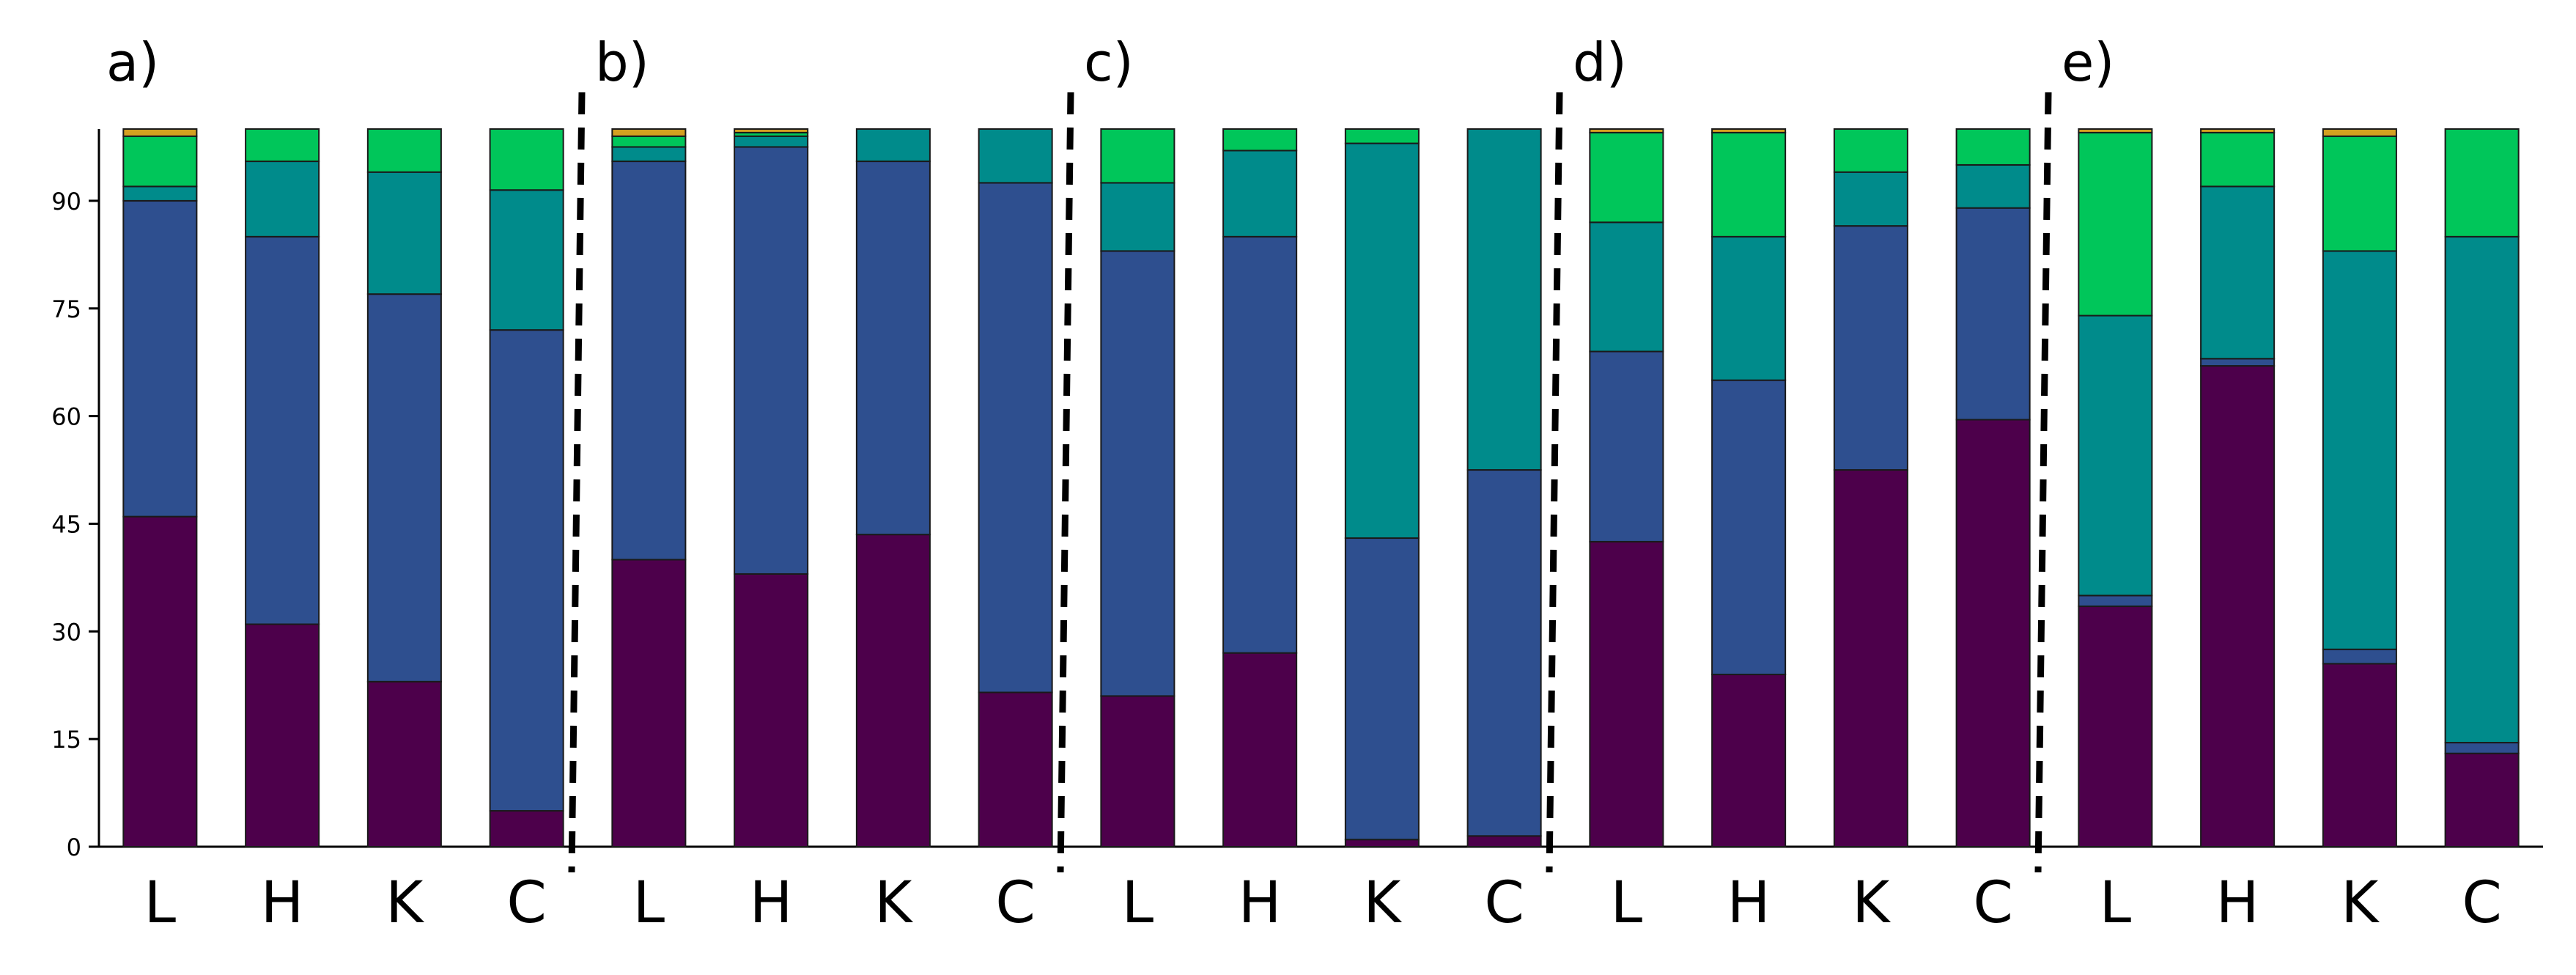 The height and width of the screenshot is (975, 2576). Describe the element at coordinates (132, 63) in the screenshot. I see `panel-label: a)` at that location.